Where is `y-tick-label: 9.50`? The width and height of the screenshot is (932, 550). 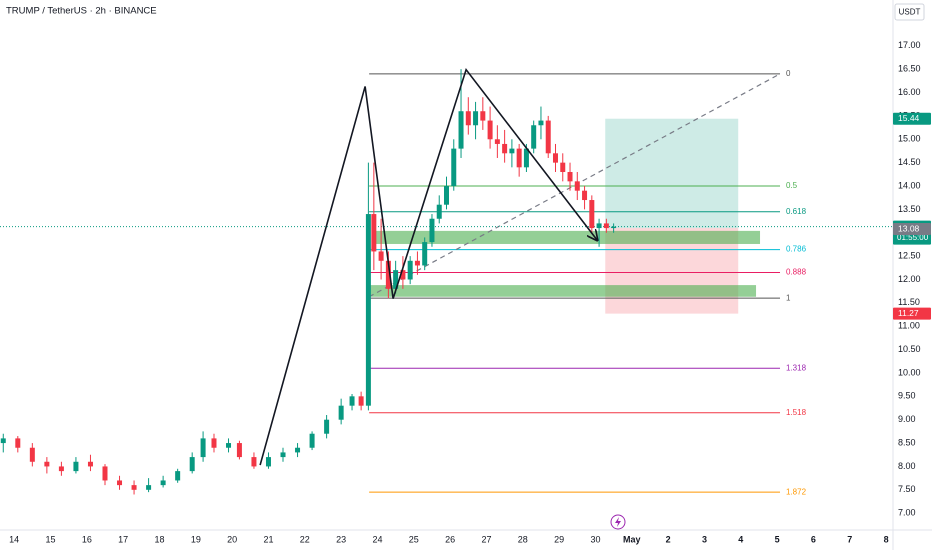 y-tick-label: 9.50 is located at coordinates (907, 396).